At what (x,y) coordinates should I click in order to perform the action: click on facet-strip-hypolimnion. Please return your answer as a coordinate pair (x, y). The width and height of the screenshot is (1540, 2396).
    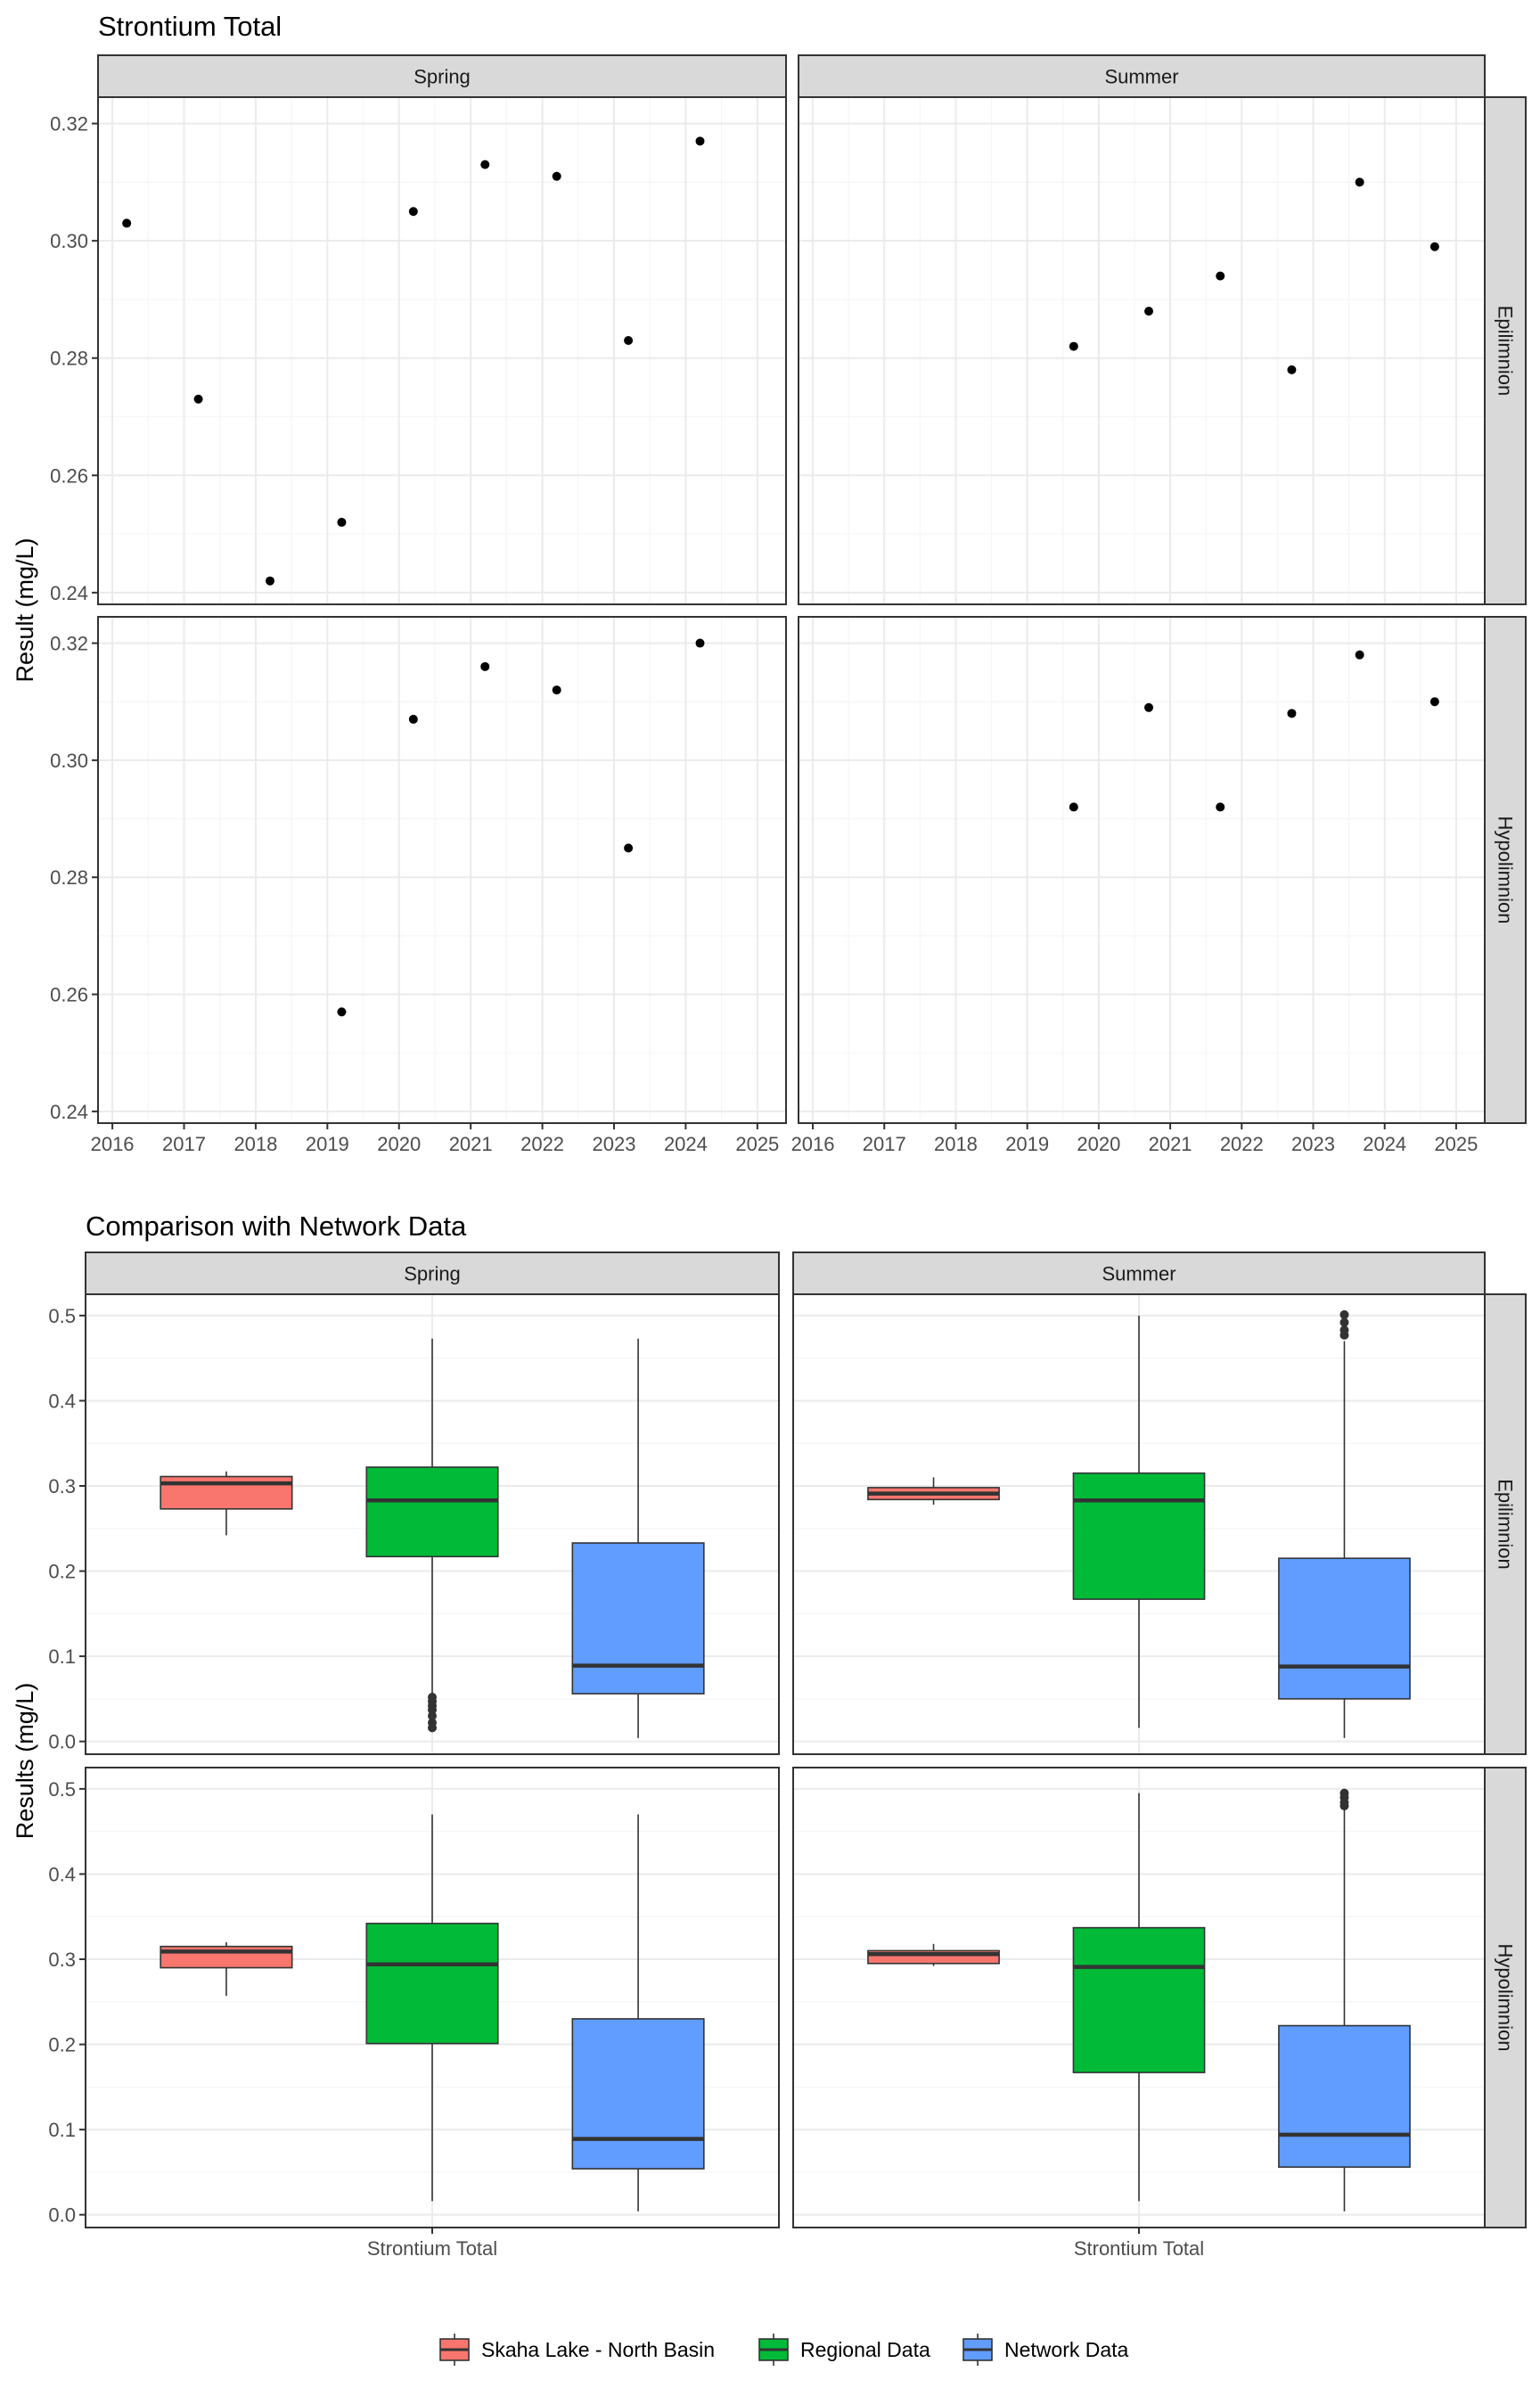
    Looking at the image, I should click on (1505, 870).